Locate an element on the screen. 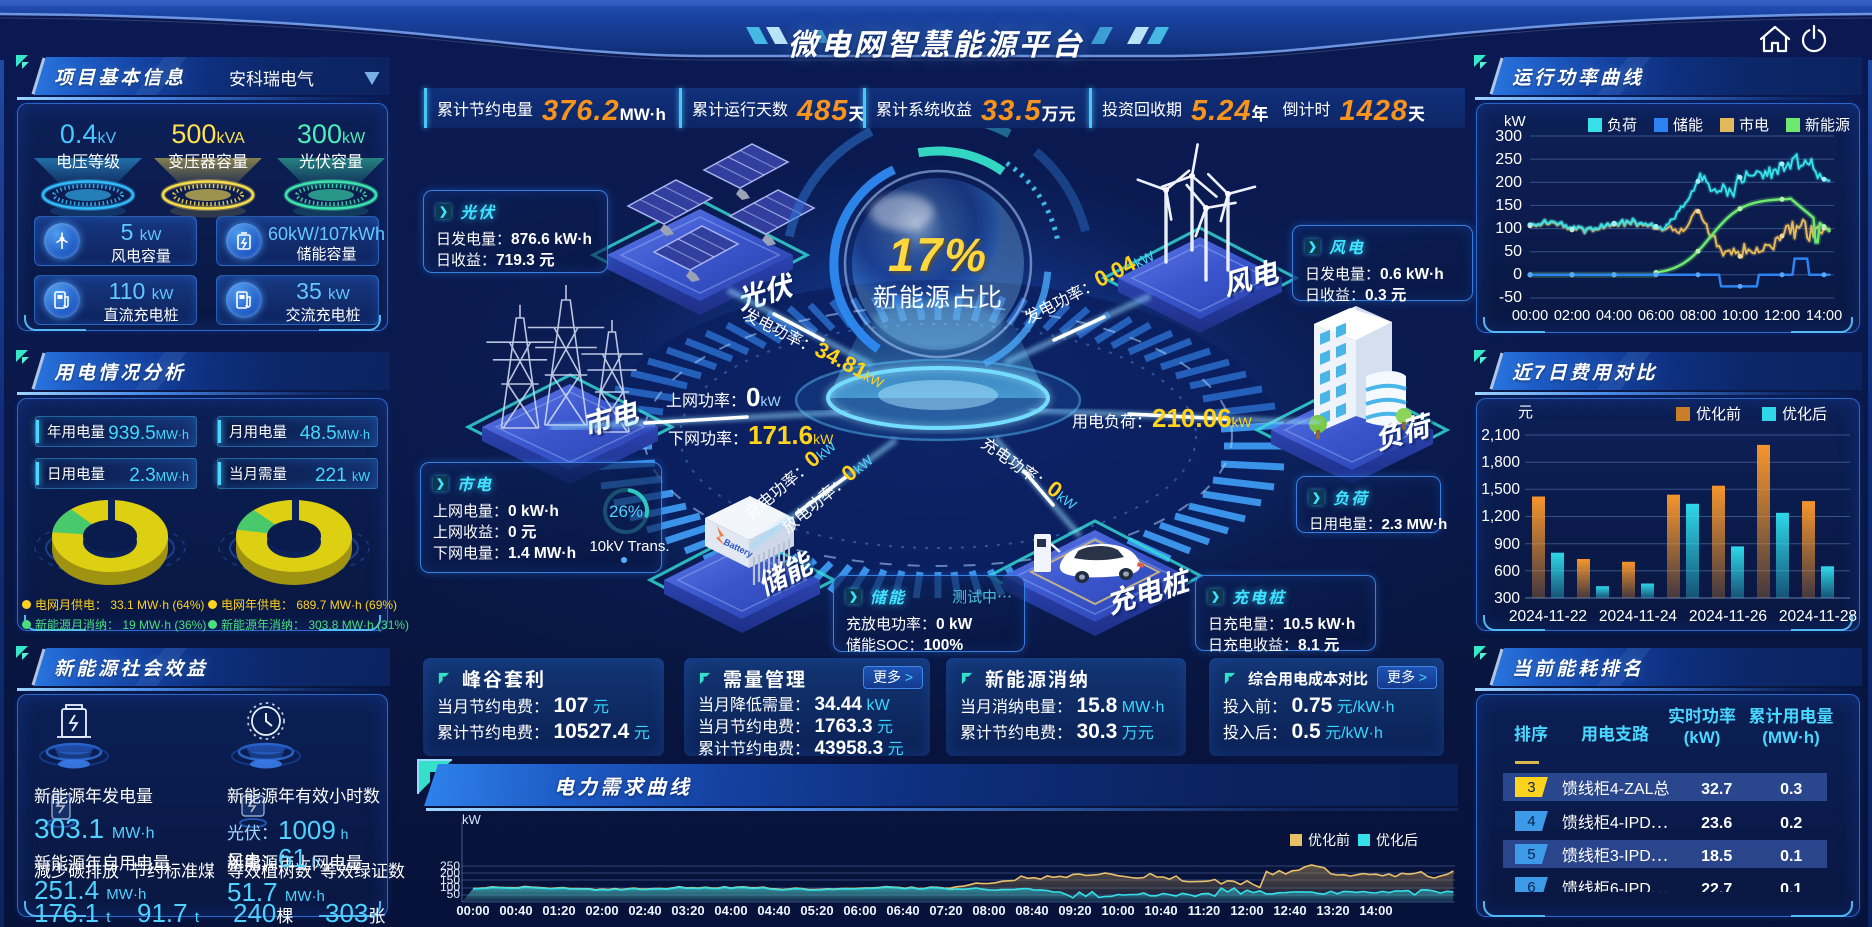 This screenshot has width=1872, height=927. svg-text: 00:40 is located at coordinates (515, 909).